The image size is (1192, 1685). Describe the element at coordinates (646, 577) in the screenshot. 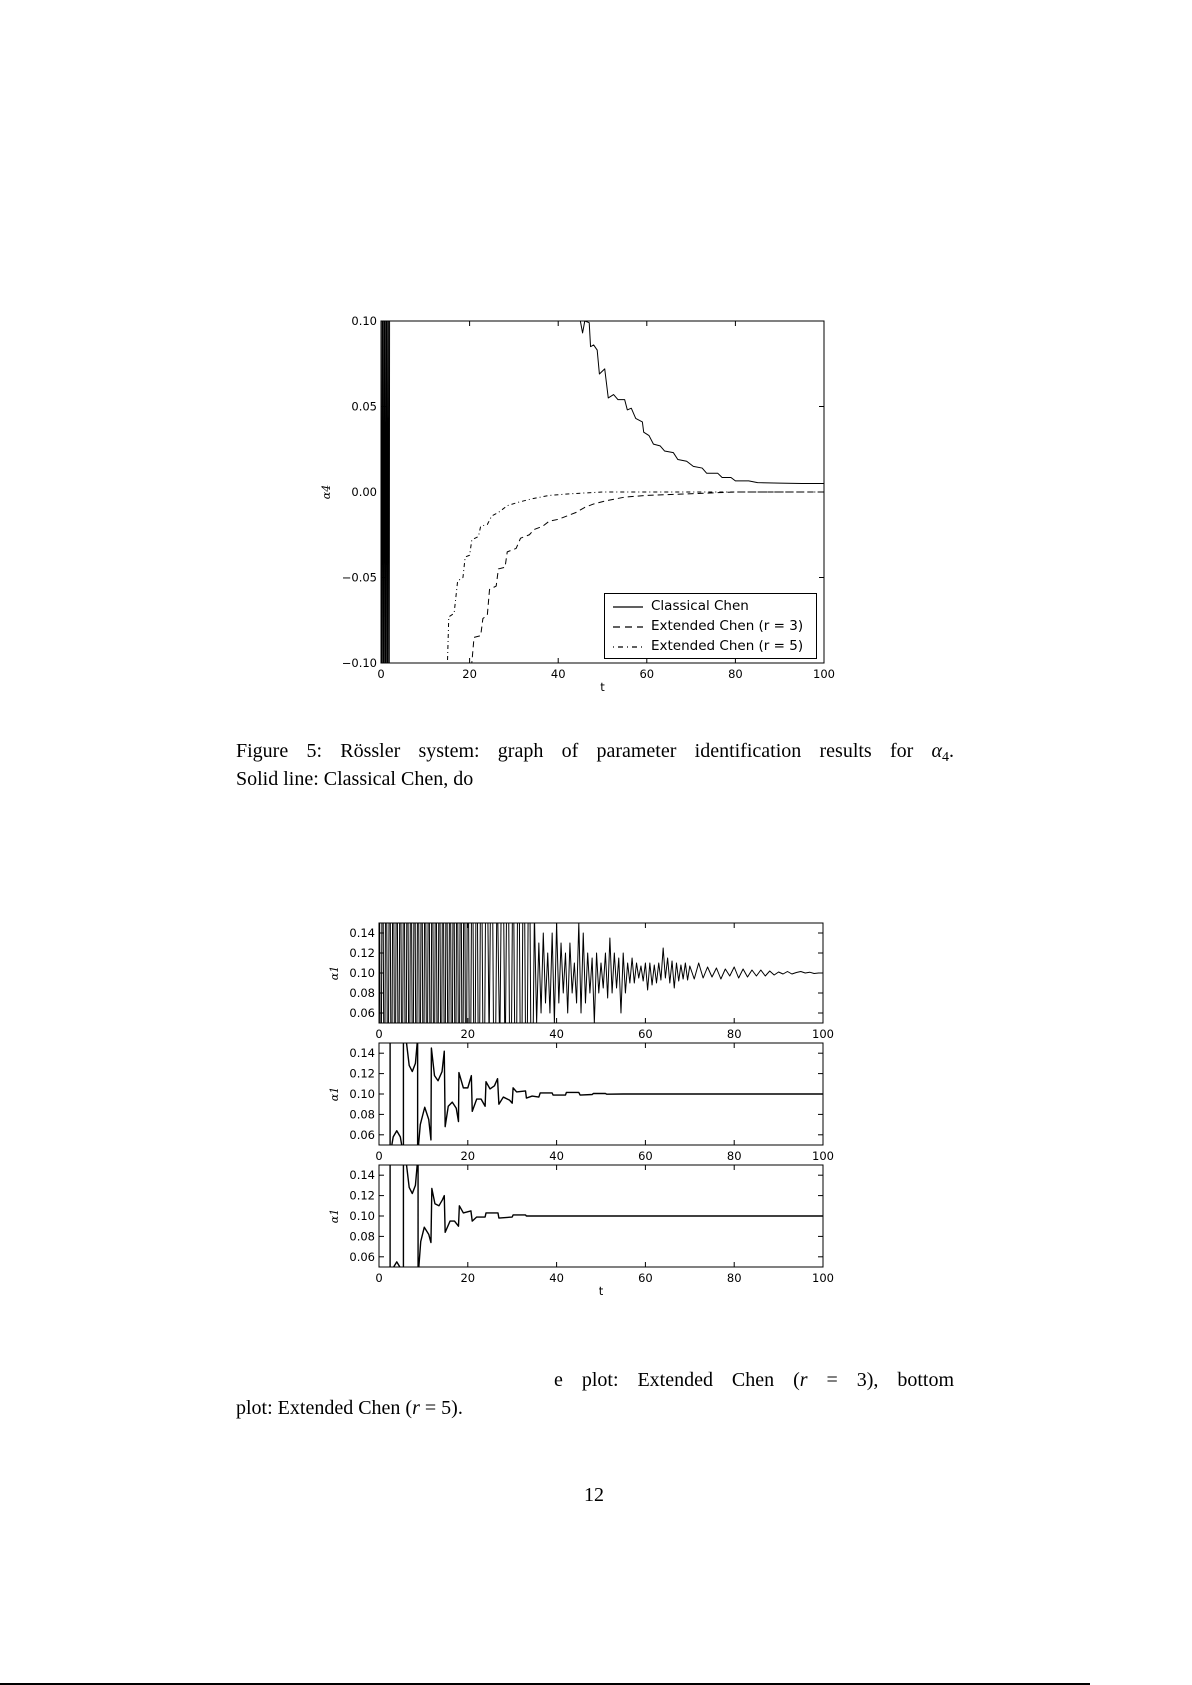

I see `series-line-extended-chen-r-3-` at that location.